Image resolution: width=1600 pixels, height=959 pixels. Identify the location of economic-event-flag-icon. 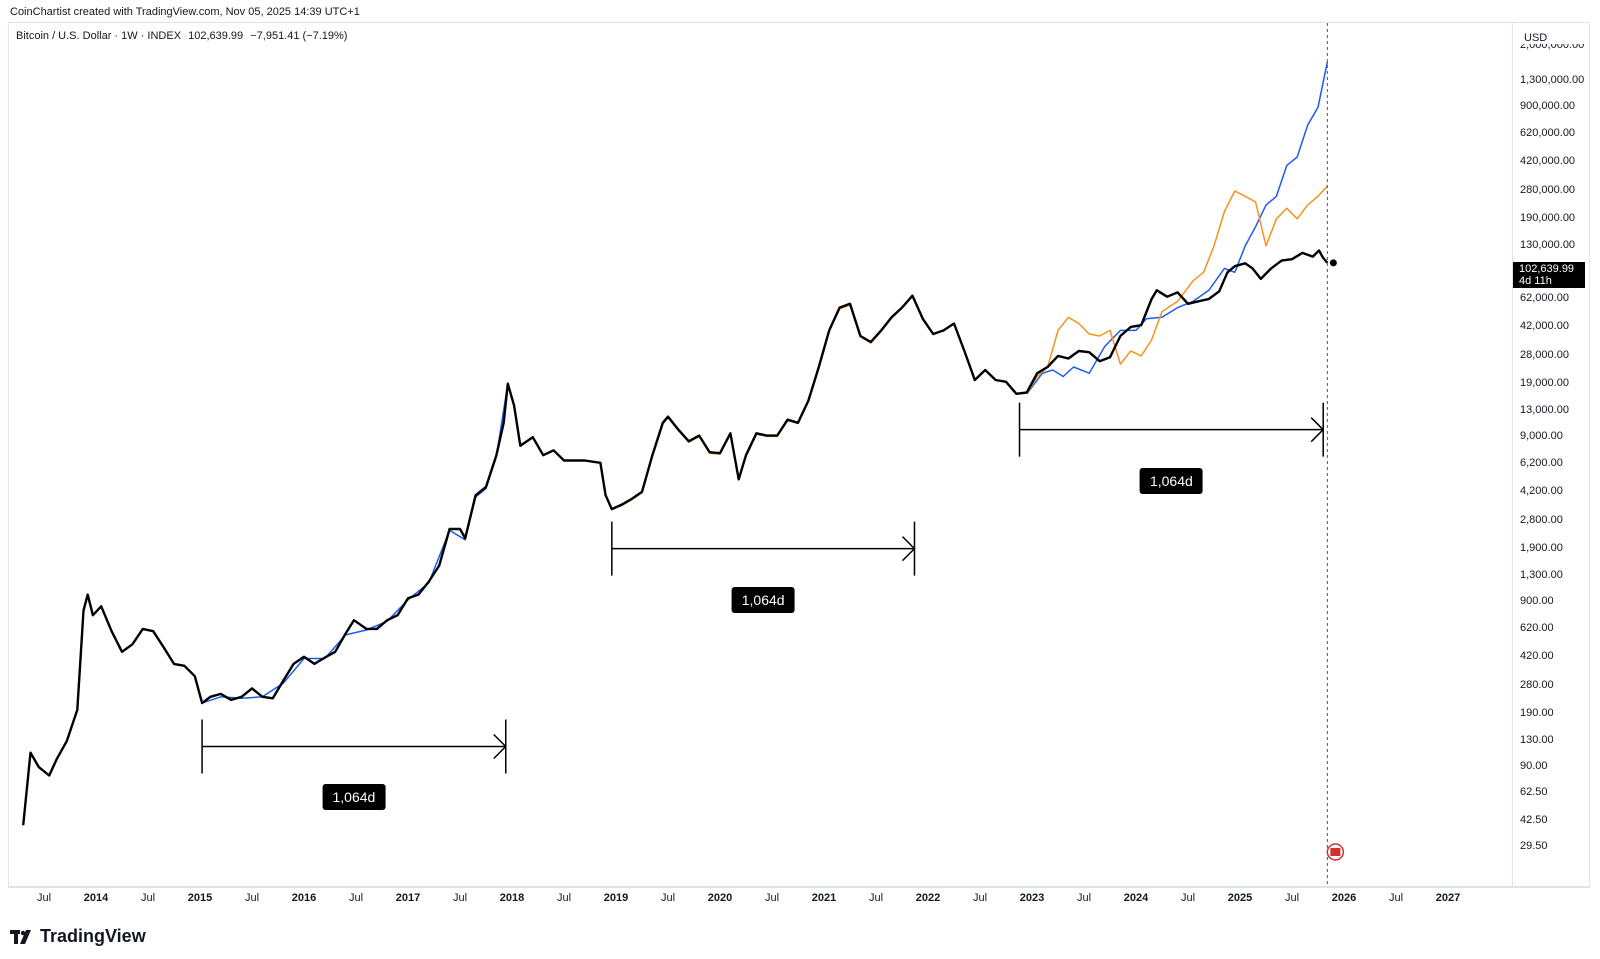
(1335, 852).